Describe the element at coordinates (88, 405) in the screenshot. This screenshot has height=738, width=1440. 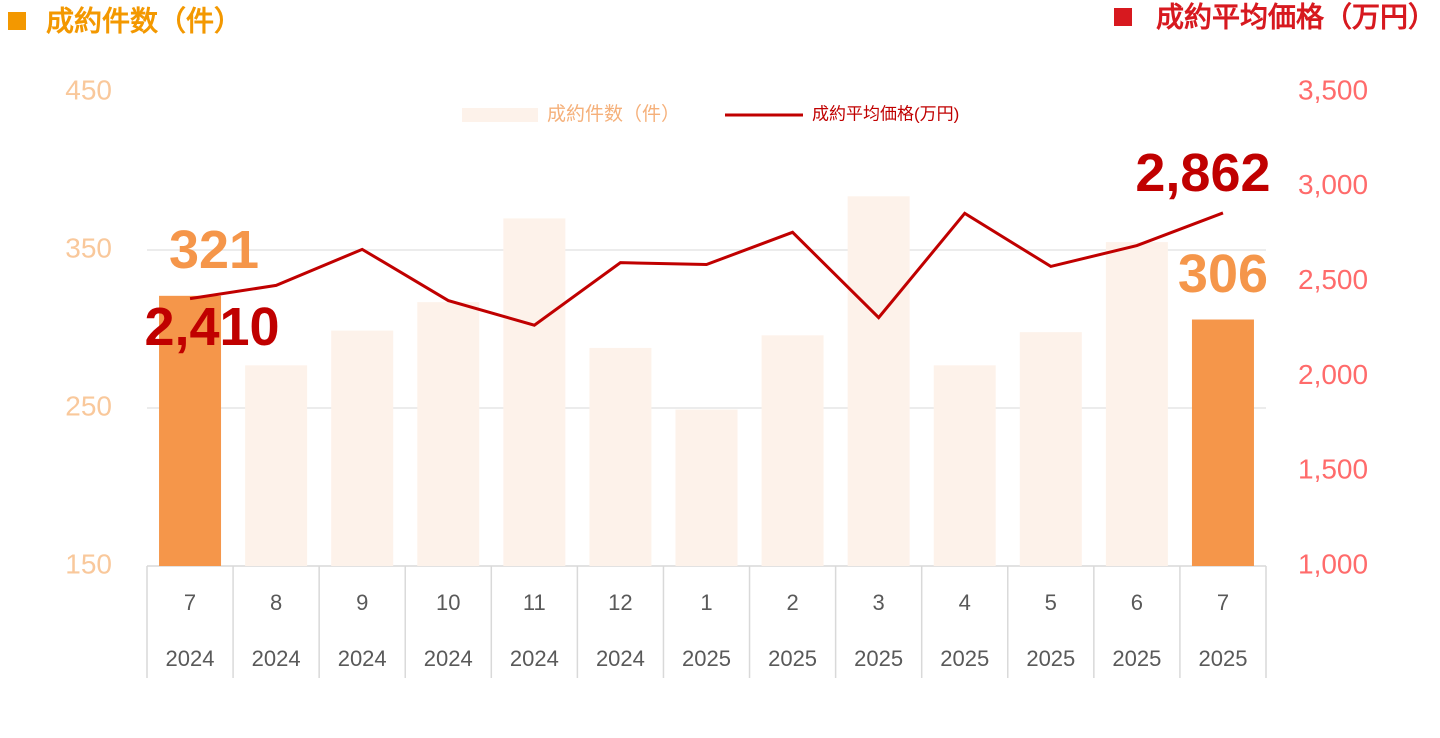
I see `y-tick-label: 250` at that location.